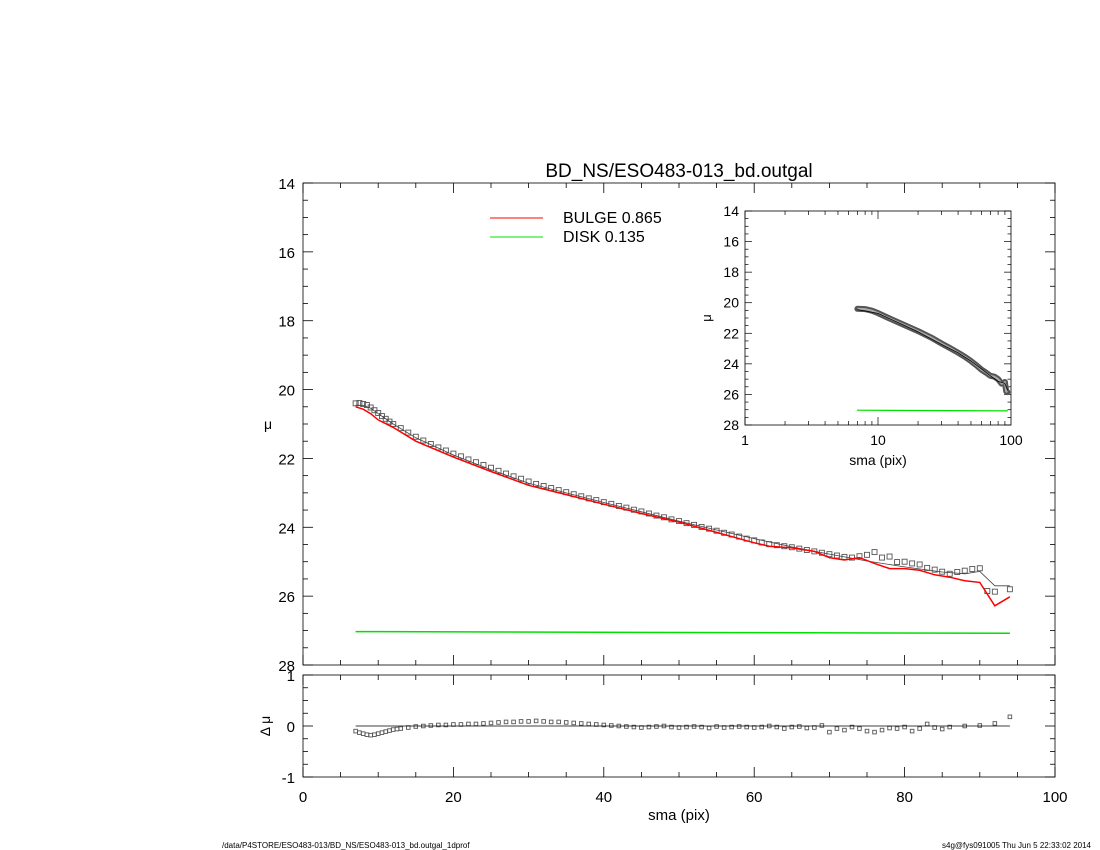 The width and height of the screenshot is (1100, 850). Describe the element at coordinates (286, 184) in the screenshot. I see `main-y-tick-label: 14` at that location.